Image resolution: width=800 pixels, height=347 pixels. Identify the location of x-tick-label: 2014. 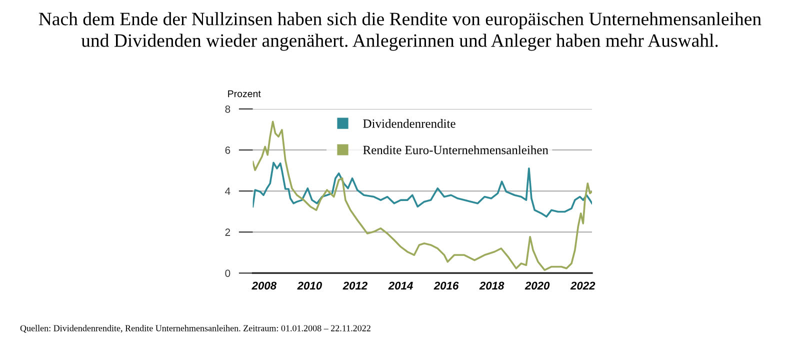
(400, 286).